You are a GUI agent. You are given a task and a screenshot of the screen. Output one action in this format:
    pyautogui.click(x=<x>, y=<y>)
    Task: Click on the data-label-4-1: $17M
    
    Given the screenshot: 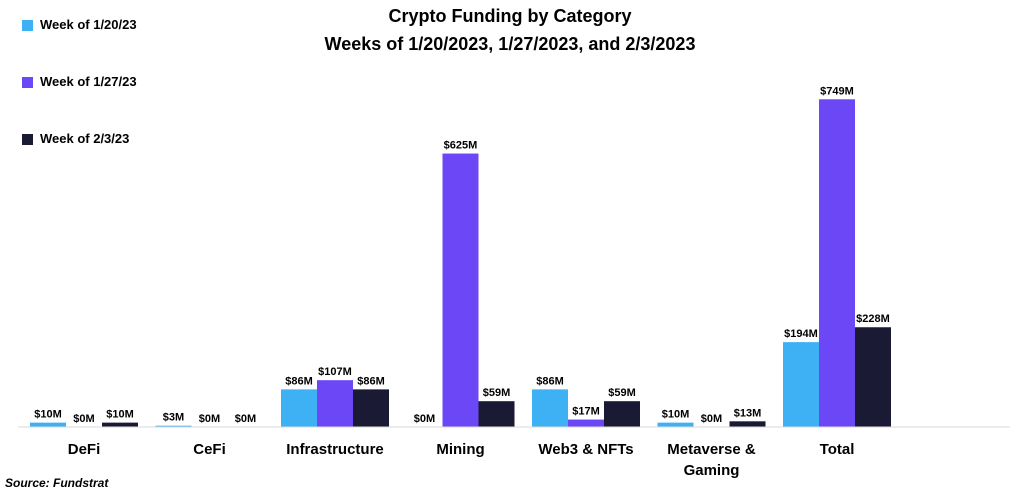 What is the action you would take?
    pyautogui.click(x=586, y=412)
    